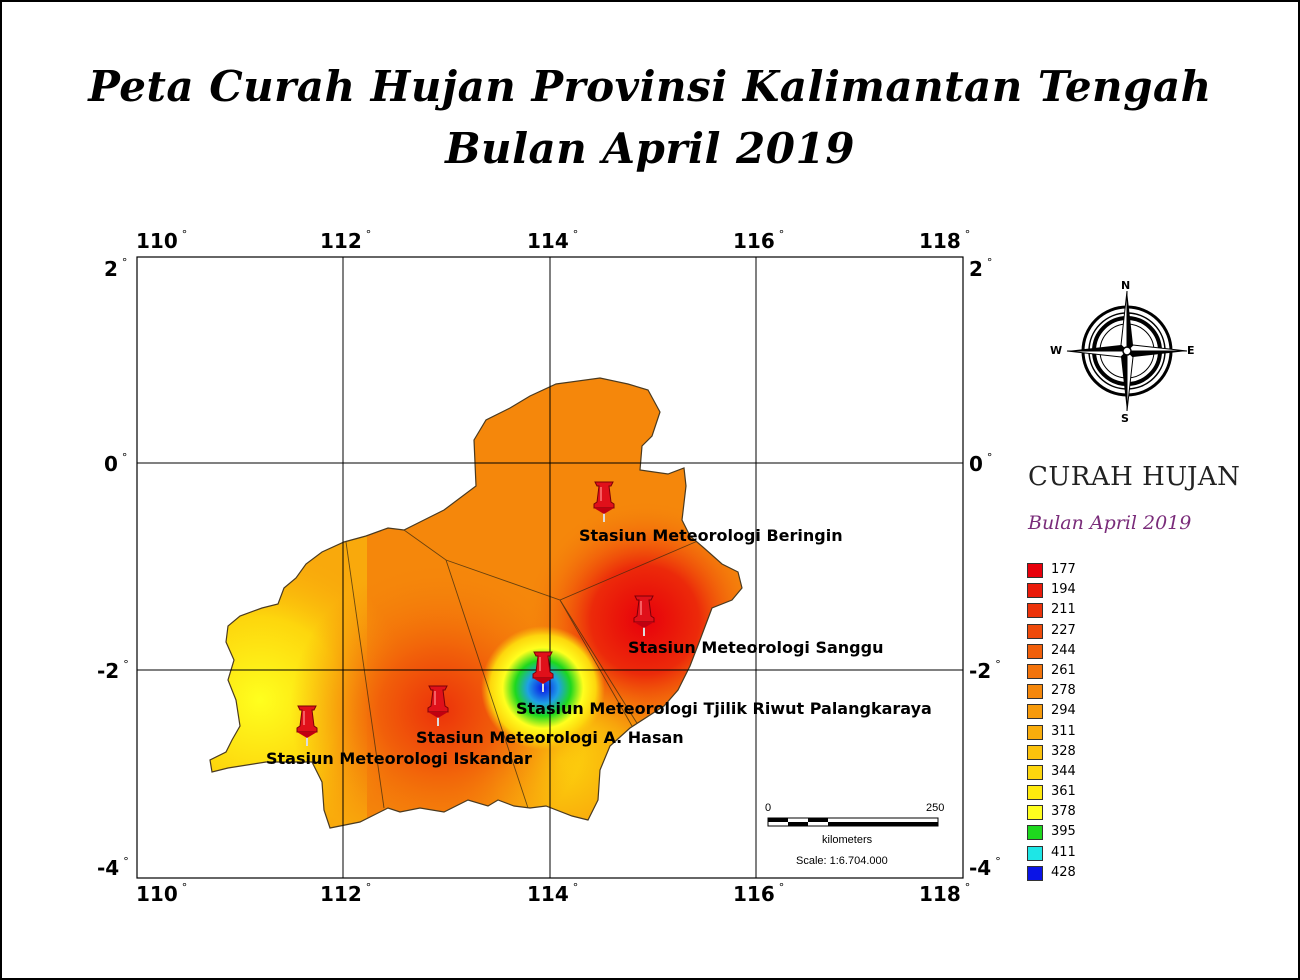  I want to click on scale-bar-end: 250, so click(935, 808).